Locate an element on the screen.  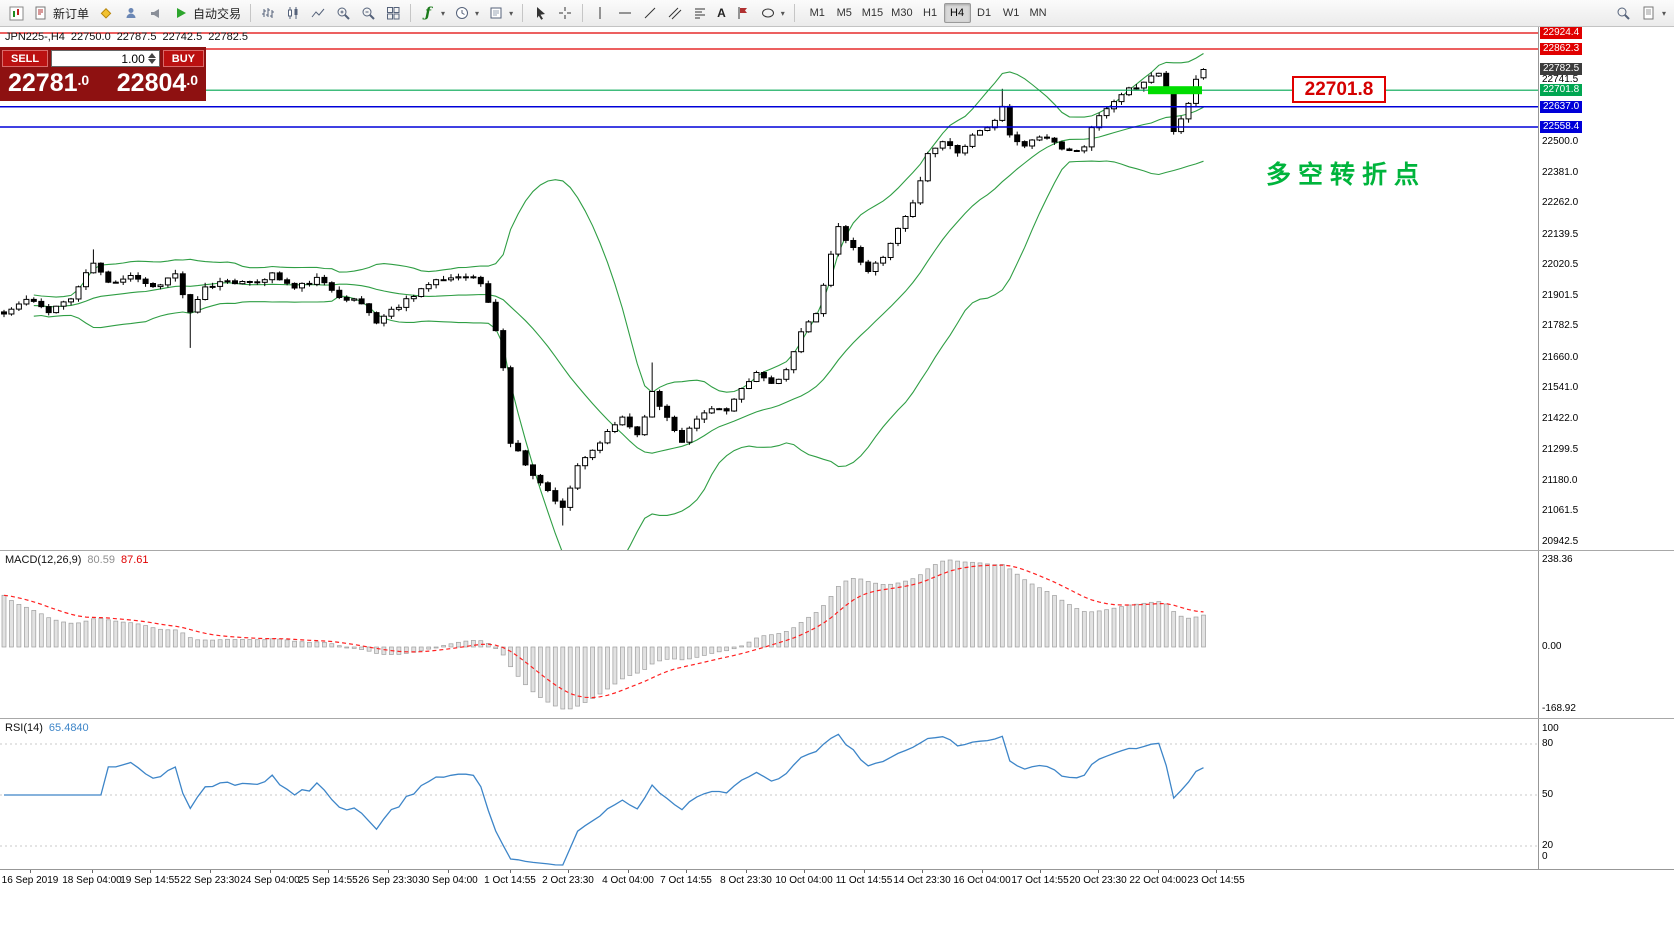
time-axis-label: 8 Oct 23:30 is located at coordinates (746, 880).